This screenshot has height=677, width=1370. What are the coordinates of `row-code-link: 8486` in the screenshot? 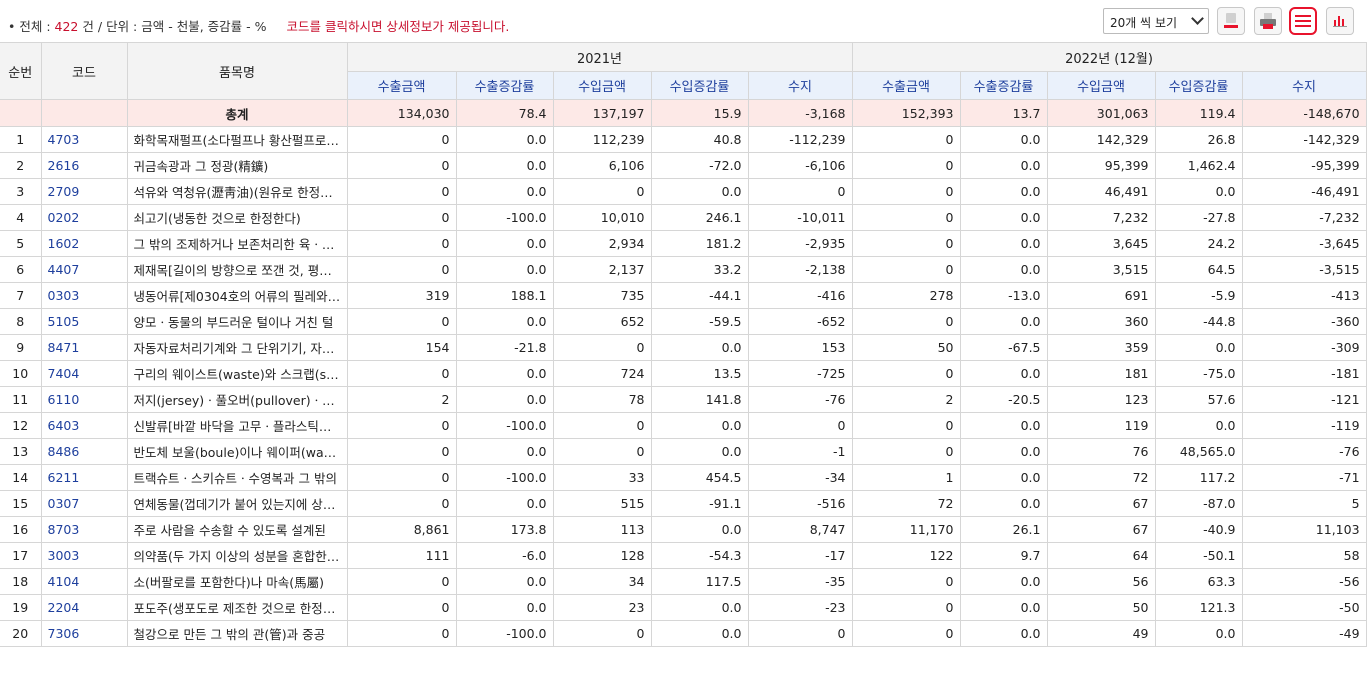 It's located at (84, 451).